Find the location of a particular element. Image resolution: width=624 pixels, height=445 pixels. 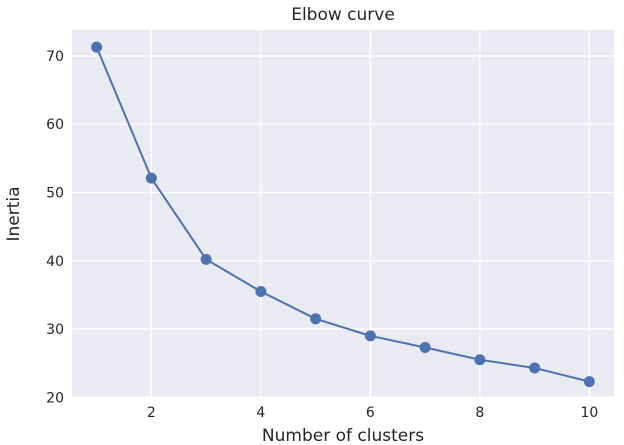

x-tick-label: 6 is located at coordinates (370, 413).